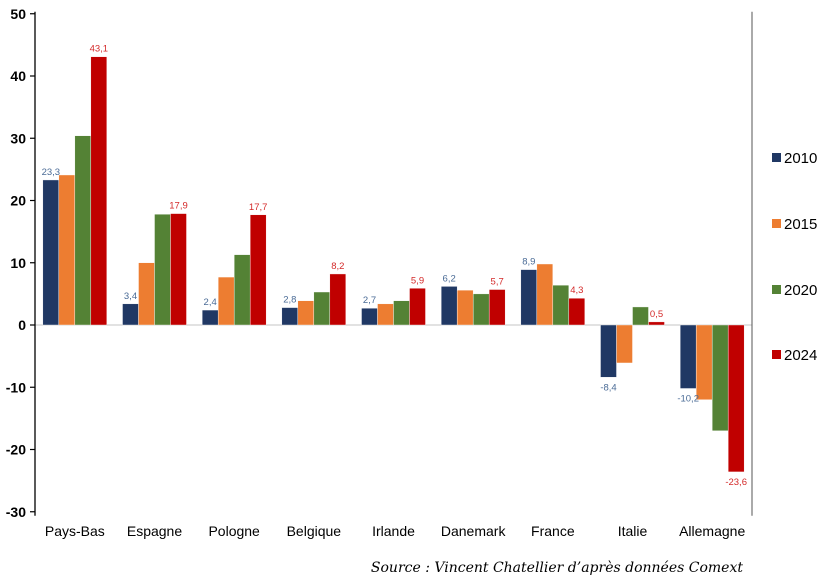  I want to click on data-label-2024: -23,6, so click(736, 482).